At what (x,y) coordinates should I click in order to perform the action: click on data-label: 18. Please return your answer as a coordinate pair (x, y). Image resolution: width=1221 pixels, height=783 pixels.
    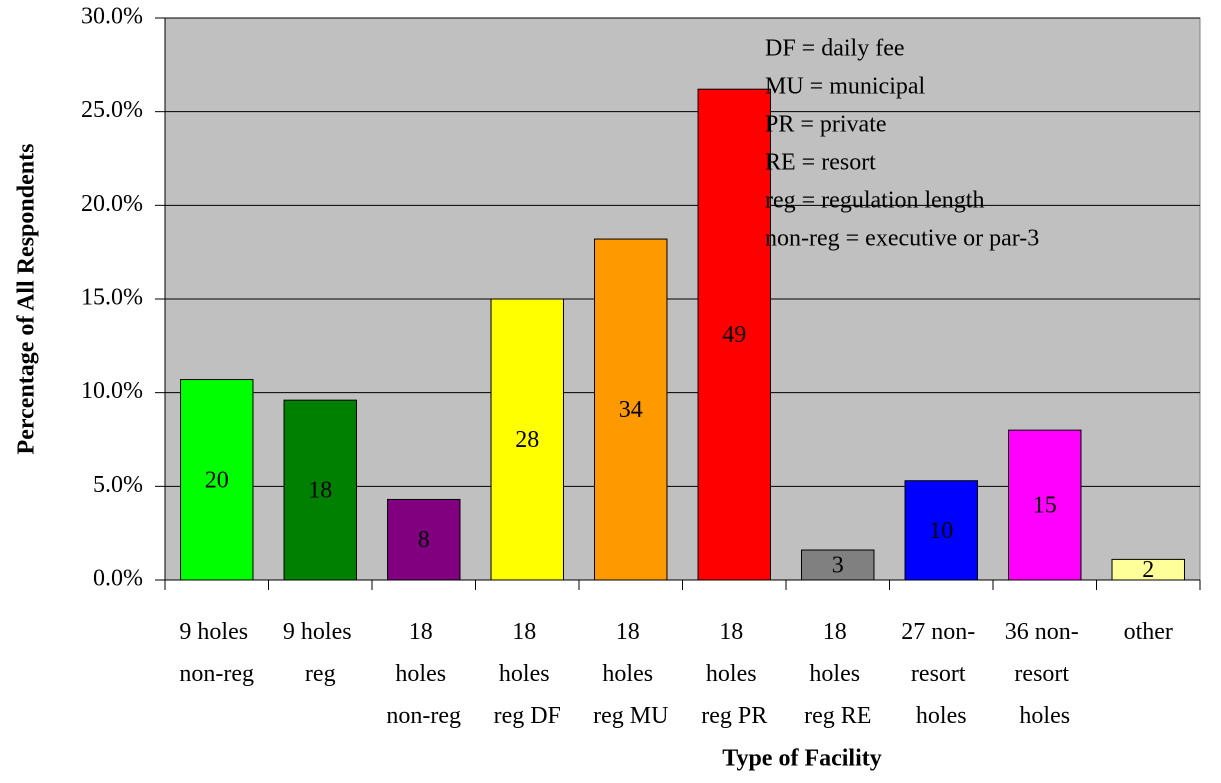
    Looking at the image, I should click on (320, 491).